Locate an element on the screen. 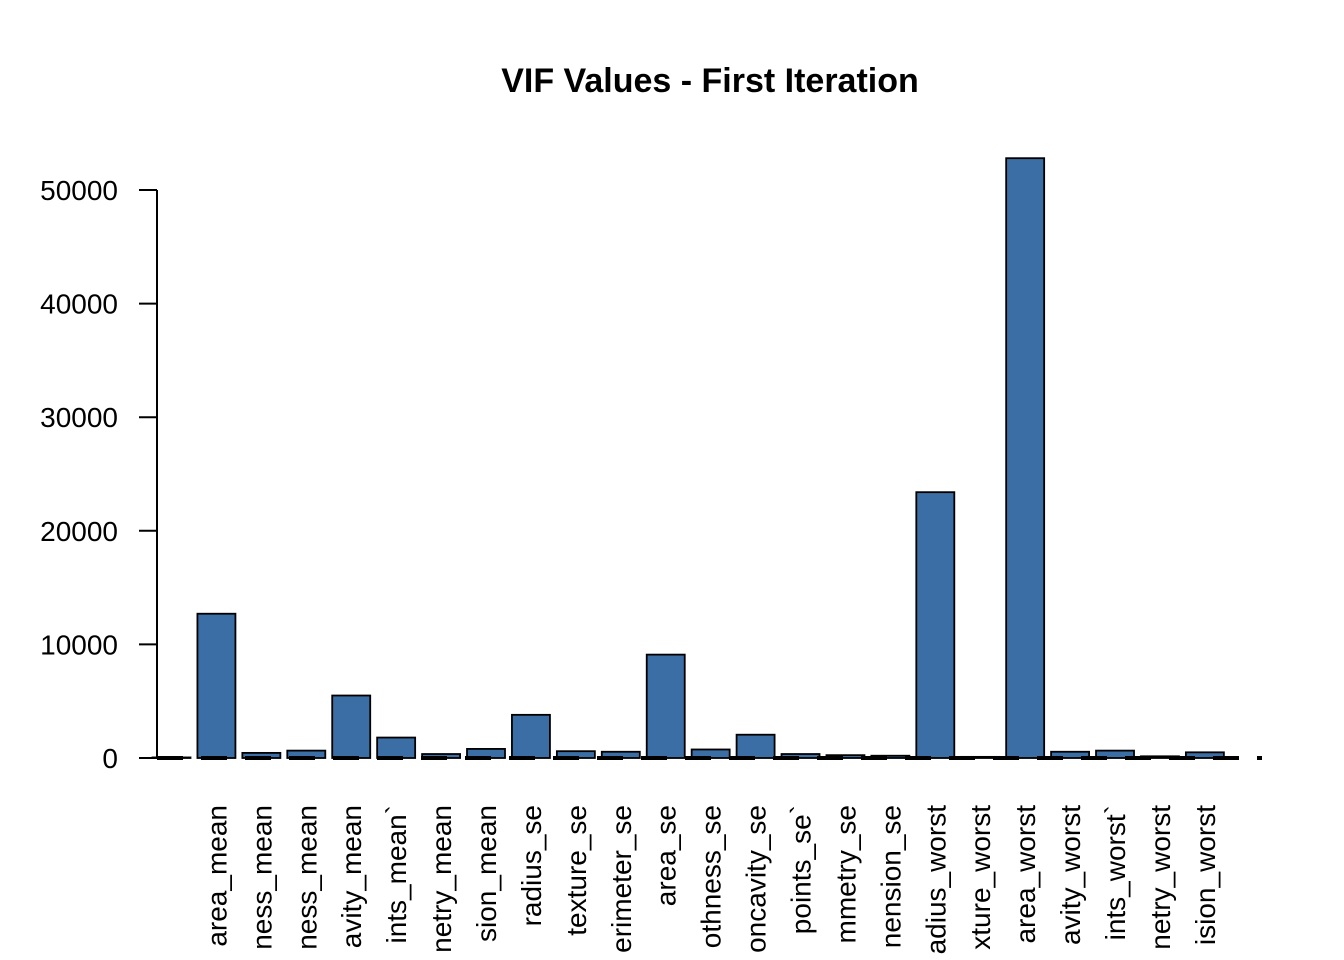 This screenshot has height=960, width=1344. y-axis: 0 10000 20000 30000 40000 50000 is located at coordinates (99, 474).